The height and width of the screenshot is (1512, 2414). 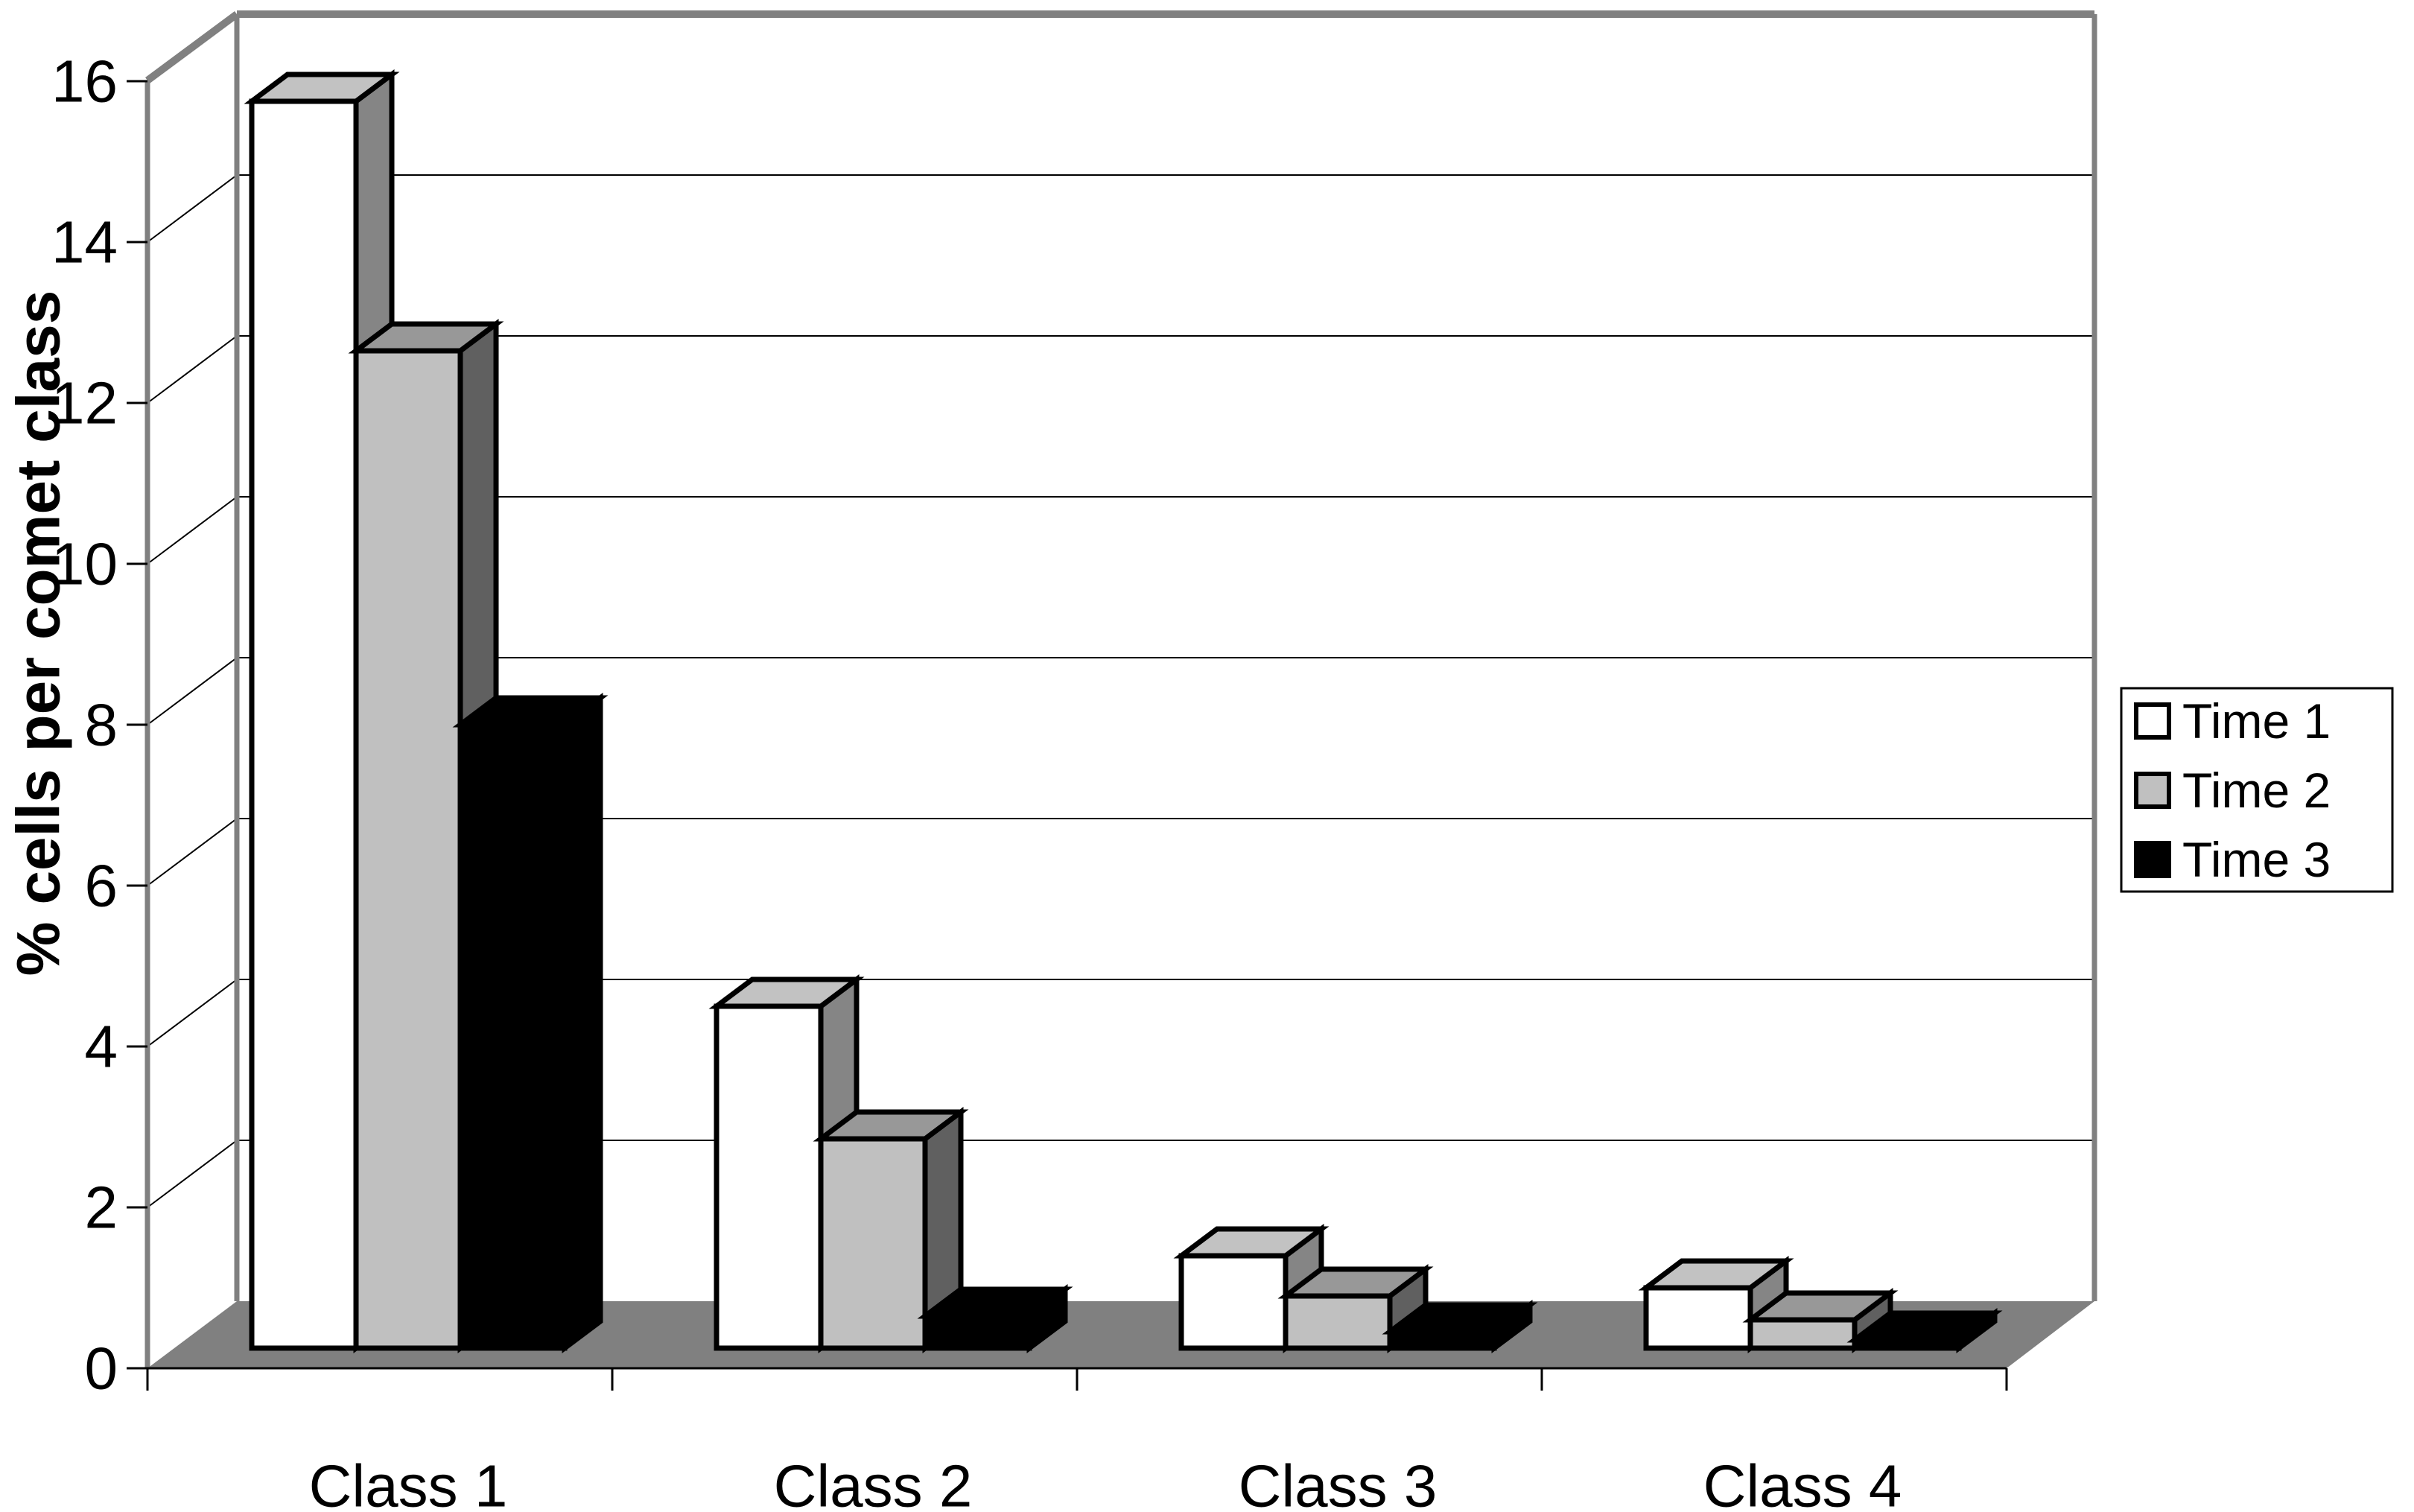 What do you see at coordinates (873, 1243) in the screenshot?
I see `bar-time-2-class-2-front` at bounding box center [873, 1243].